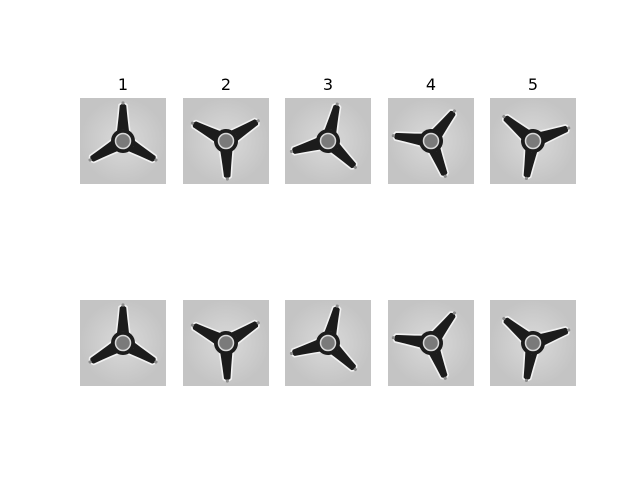 The width and height of the screenshot is (640, 480). Describe the element at coordinates (226, 84) in the screenshot. I see `column-title-2: 2` at that location.